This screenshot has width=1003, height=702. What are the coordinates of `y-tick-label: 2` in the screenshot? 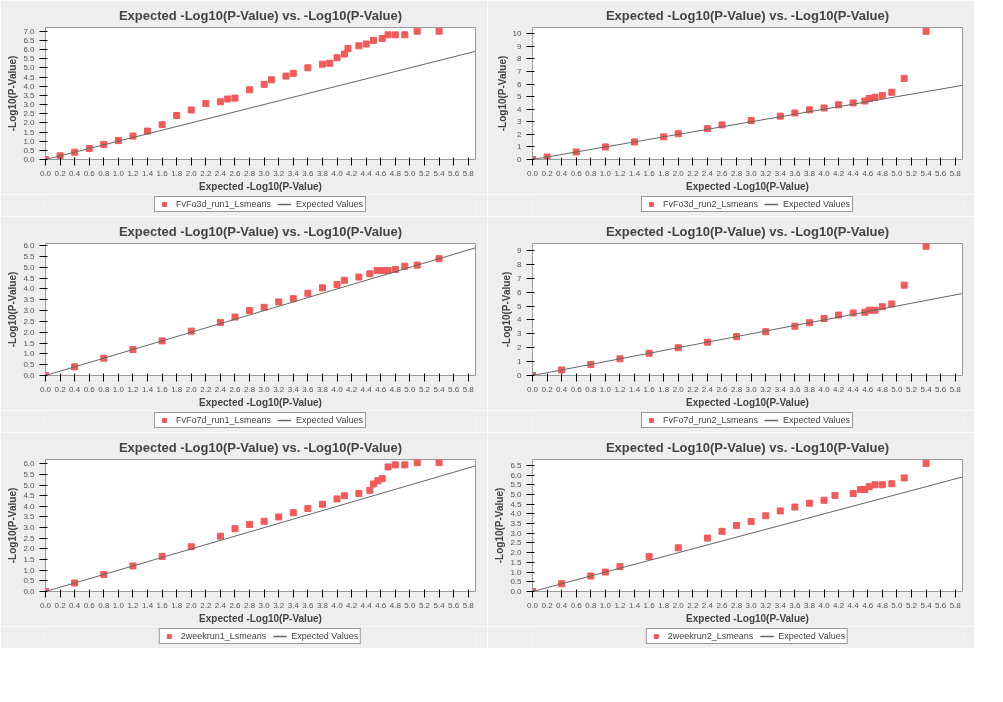 It's located at (520, 348).